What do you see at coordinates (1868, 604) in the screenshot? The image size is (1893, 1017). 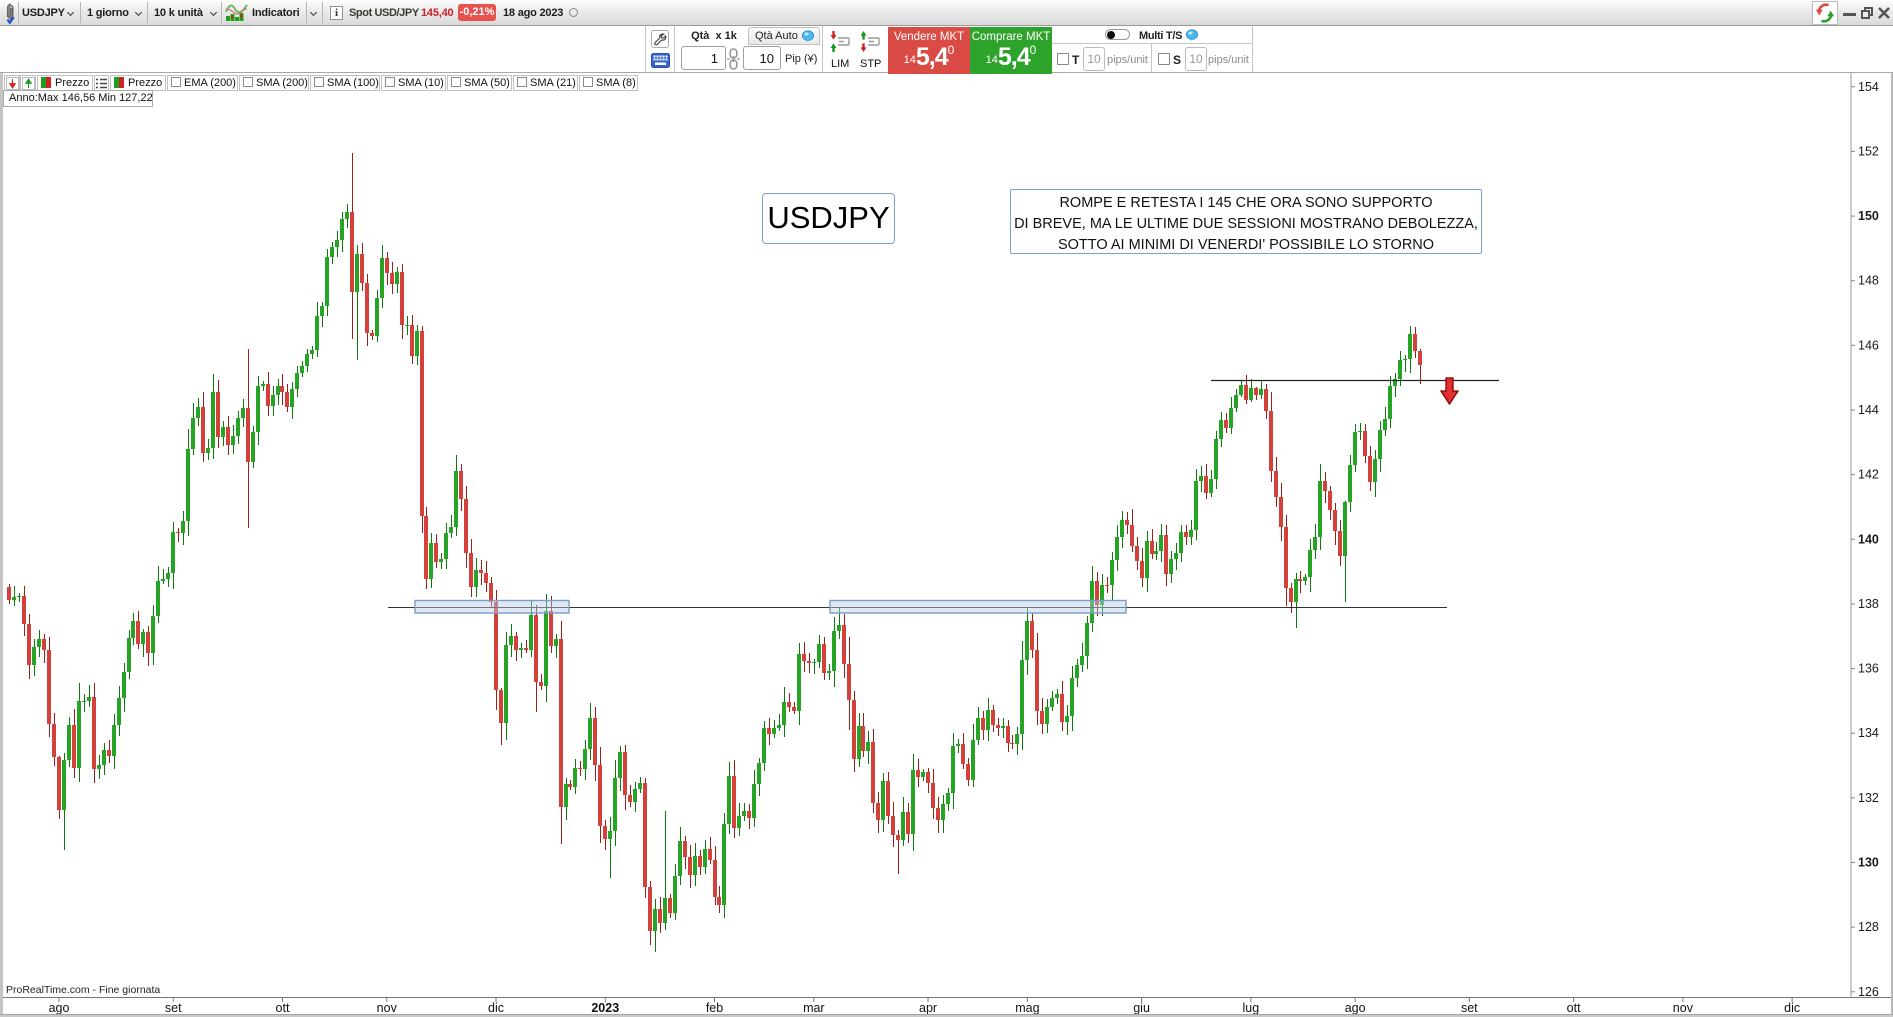 I see `svg-text: 138` at bounding box center [1868, 604].